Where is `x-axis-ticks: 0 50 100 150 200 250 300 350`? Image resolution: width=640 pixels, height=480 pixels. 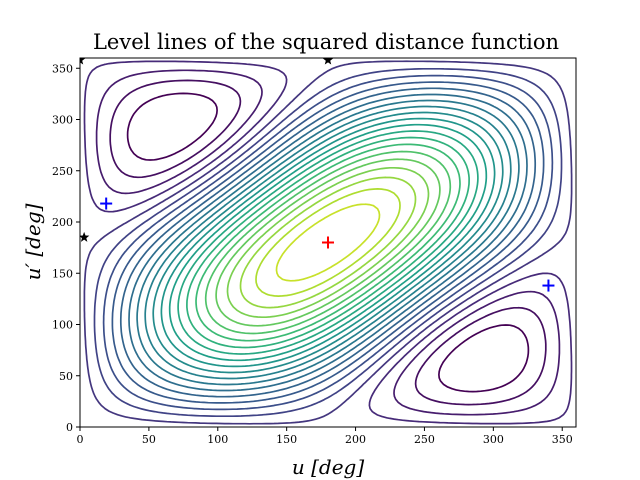
x-axis-ticks: 0 50 100 150 200 250 300 350 is located at coordinates (325, 436).